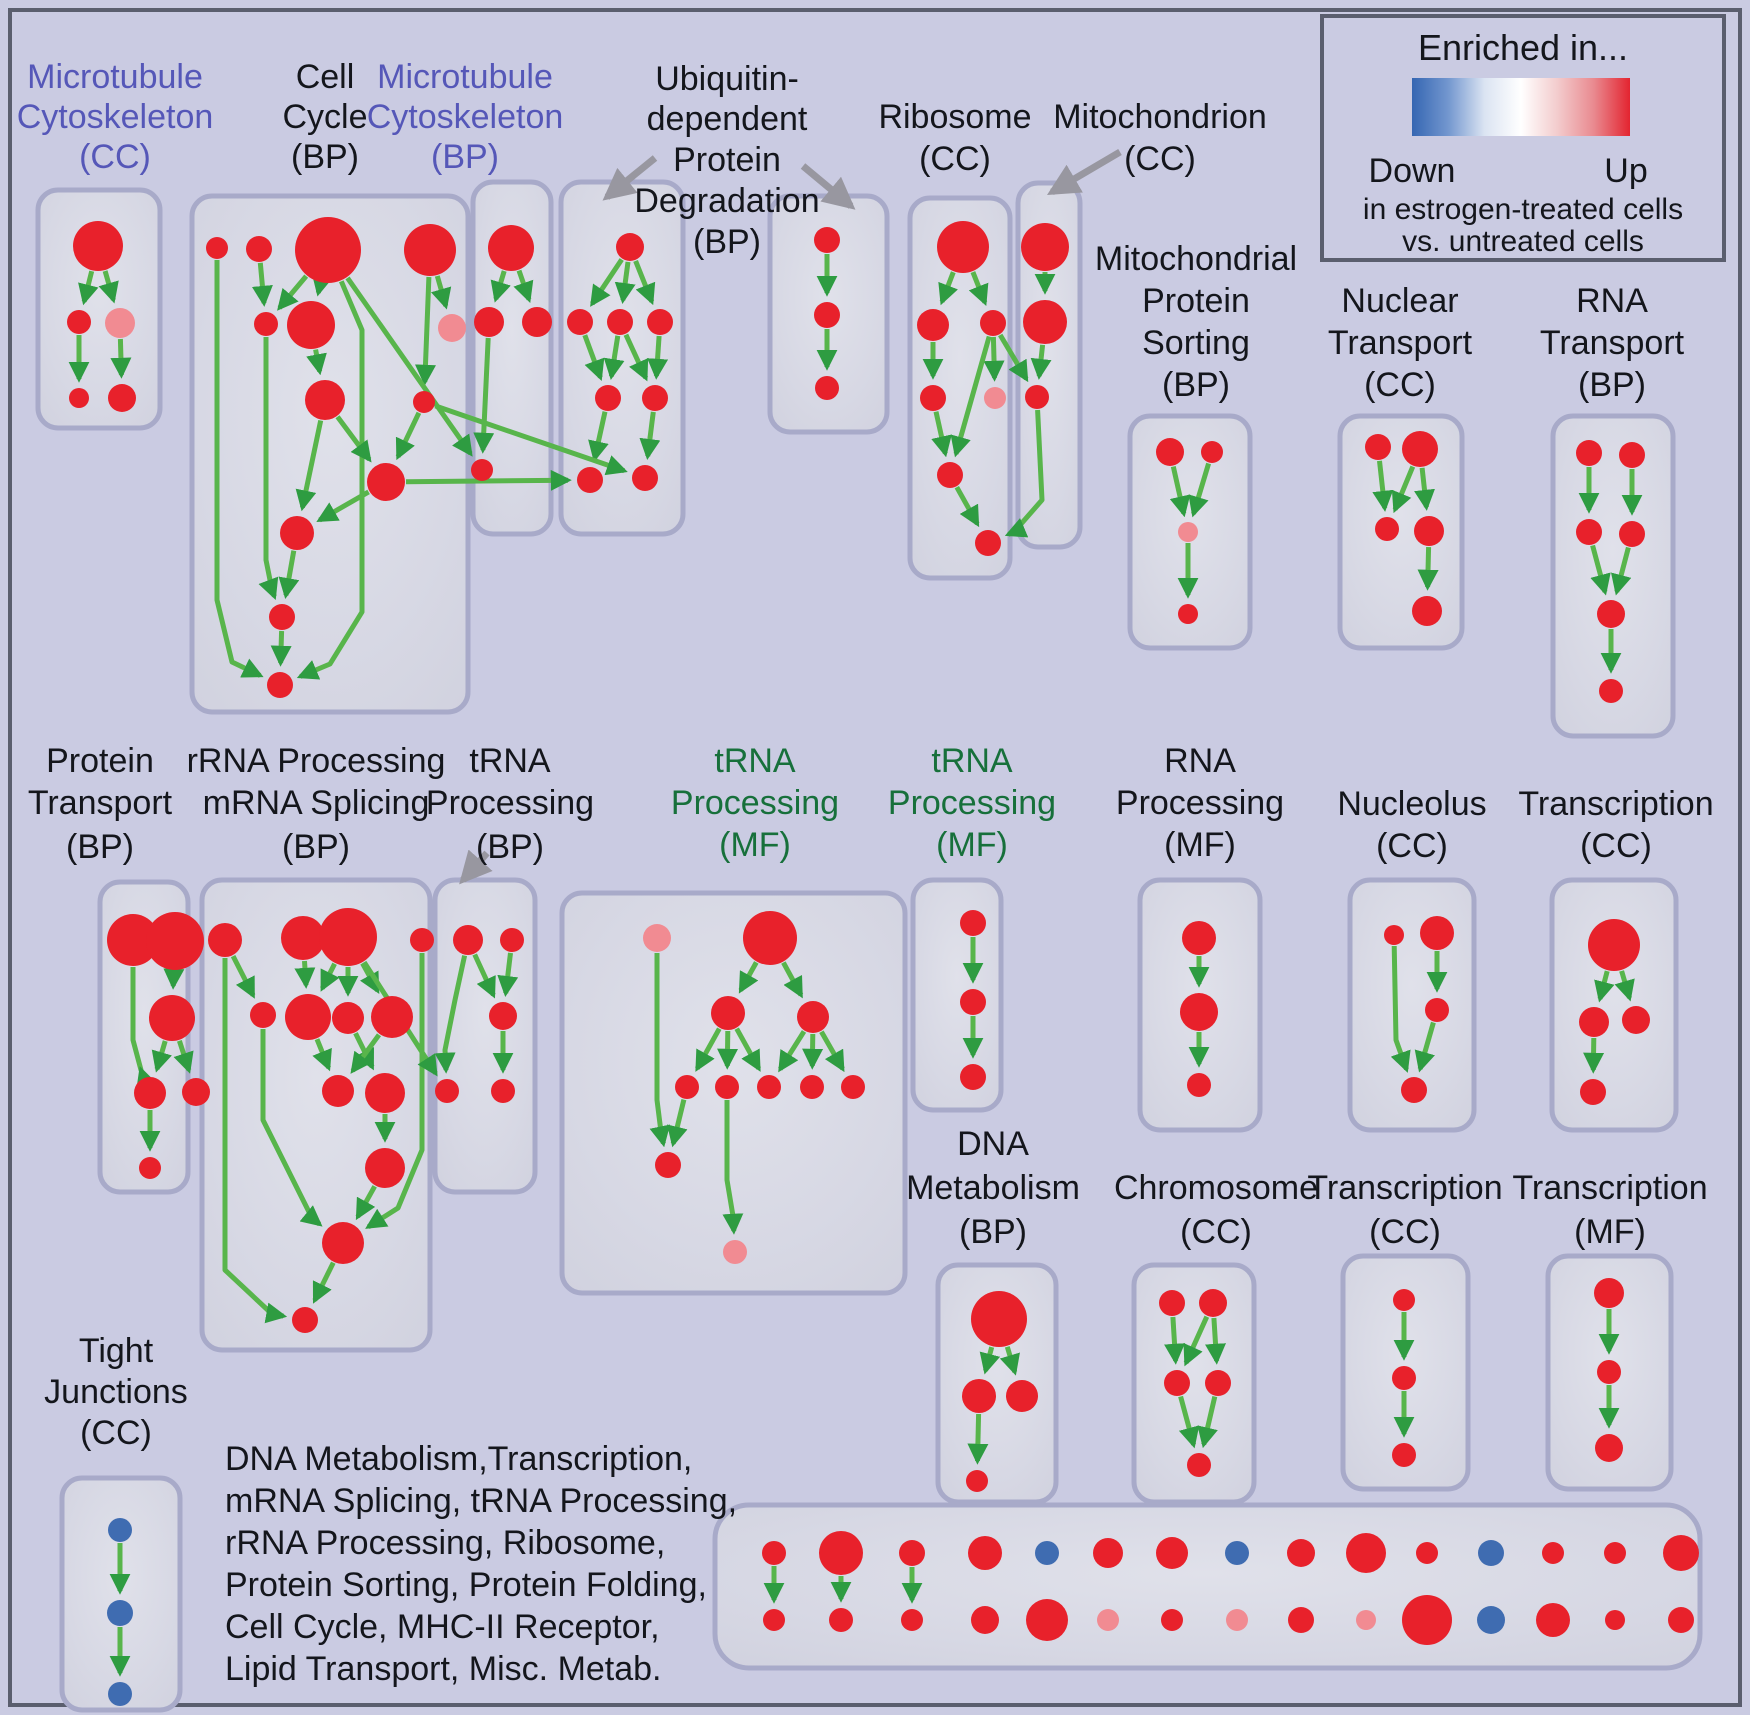  Describe the element at coordinates (1041, 362) in the screenshot. I see `hierarchy-edge-mito` at that location.